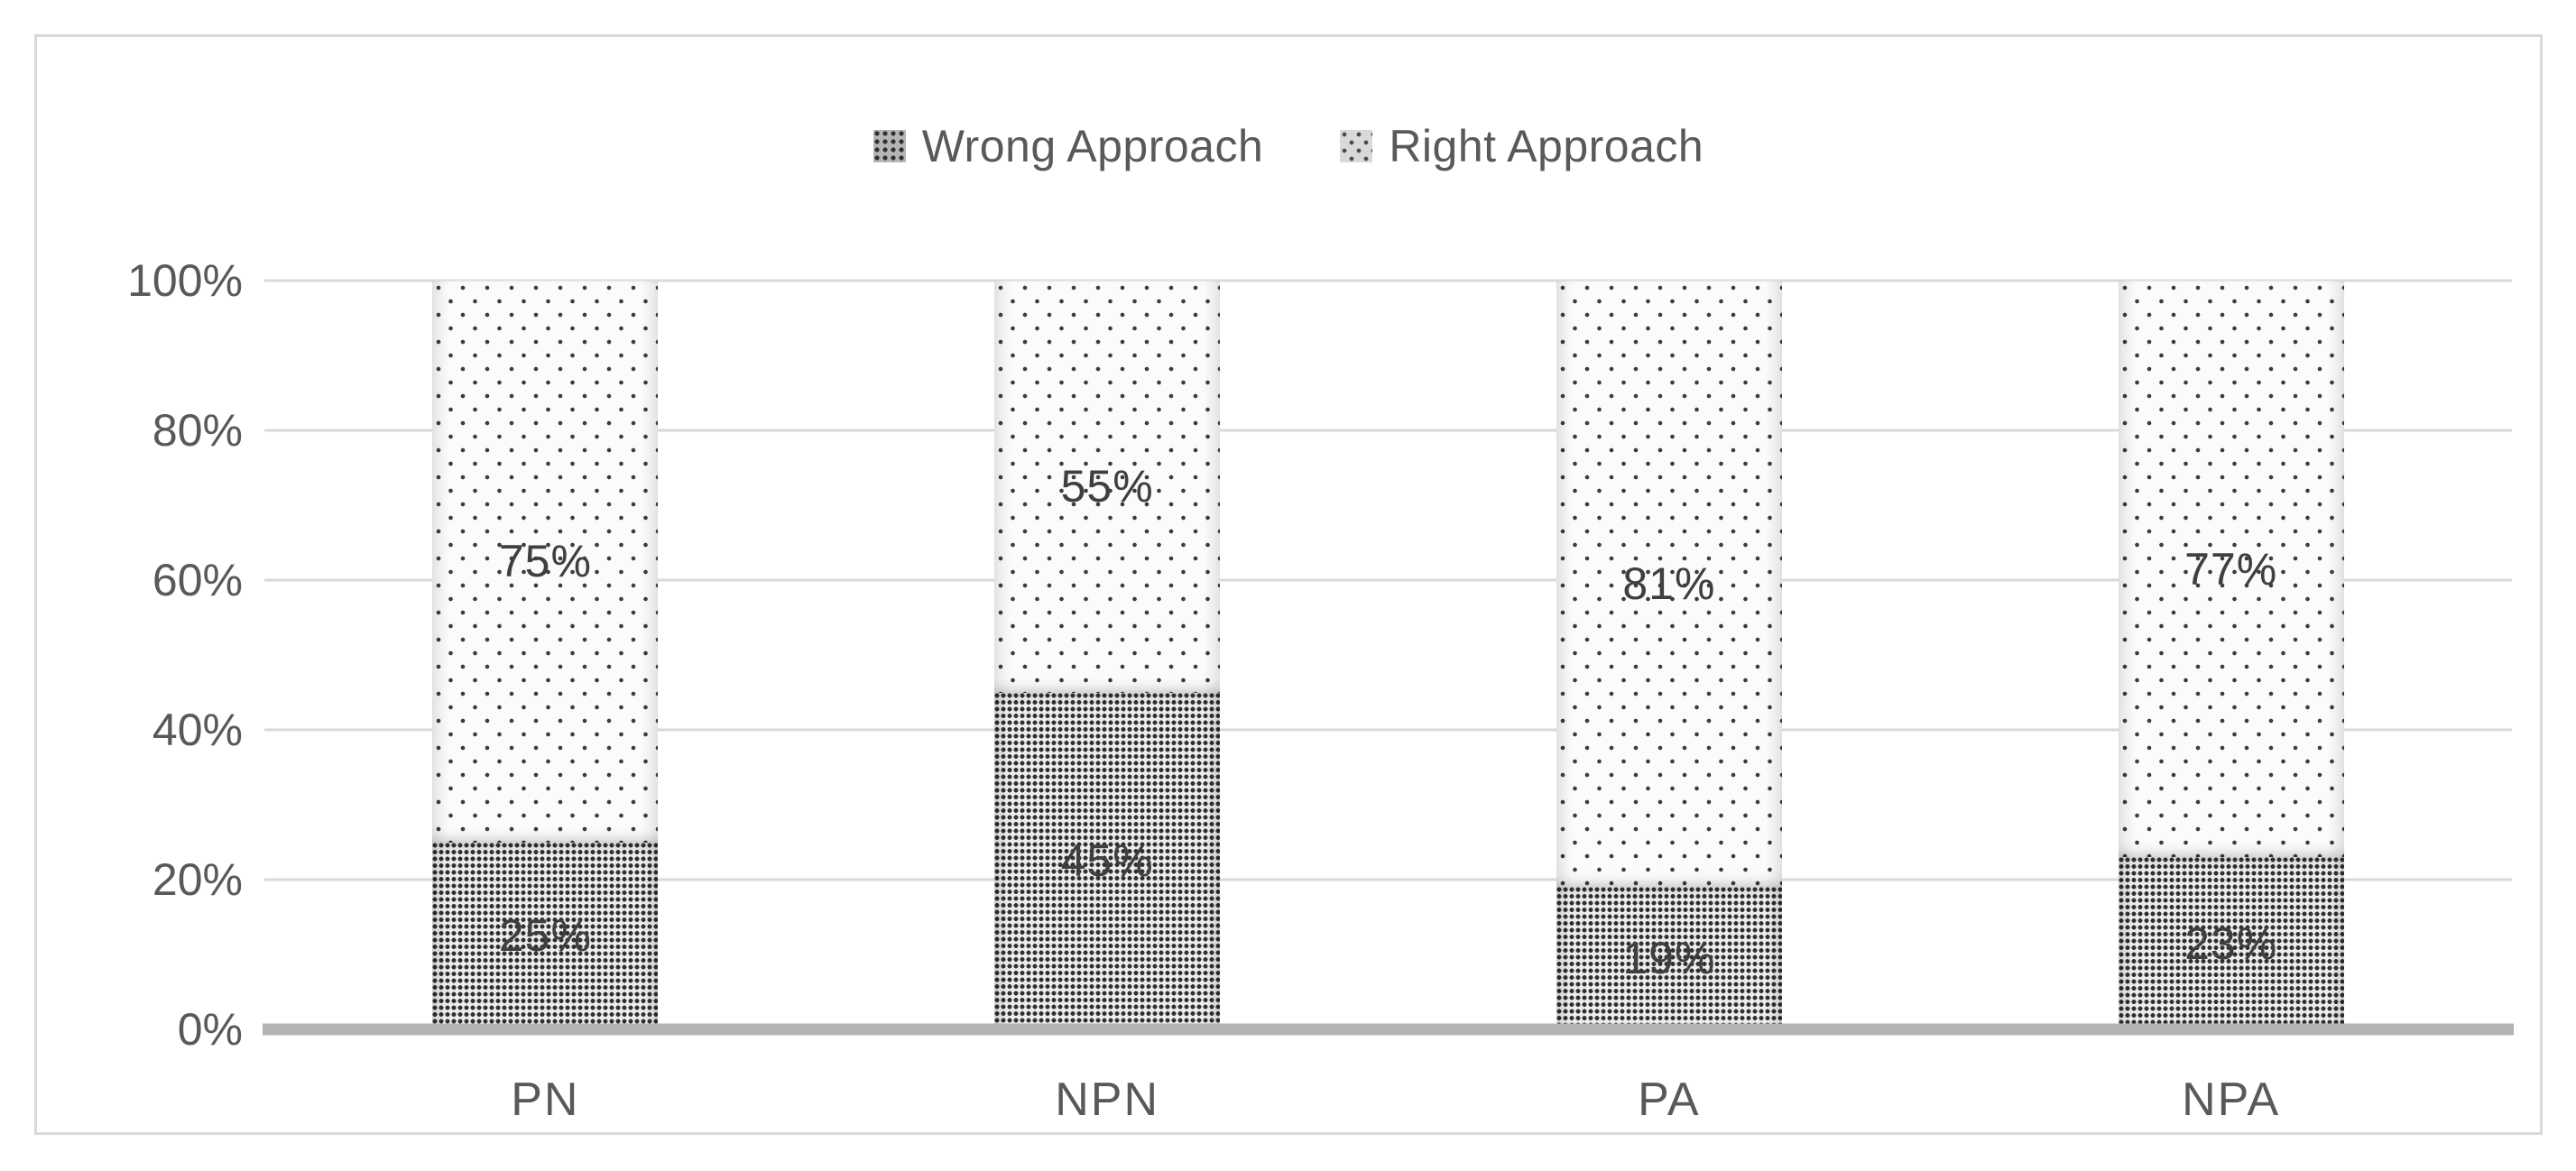 Image resolution: width=2576 pixels, height=1171 pixels. What do you see at coordinates (140, 655) in the screenshot?
I see `y-axis-tick-labels: 0% 20% 40% 60% 80% 100%` at bounding box center [140, 655].